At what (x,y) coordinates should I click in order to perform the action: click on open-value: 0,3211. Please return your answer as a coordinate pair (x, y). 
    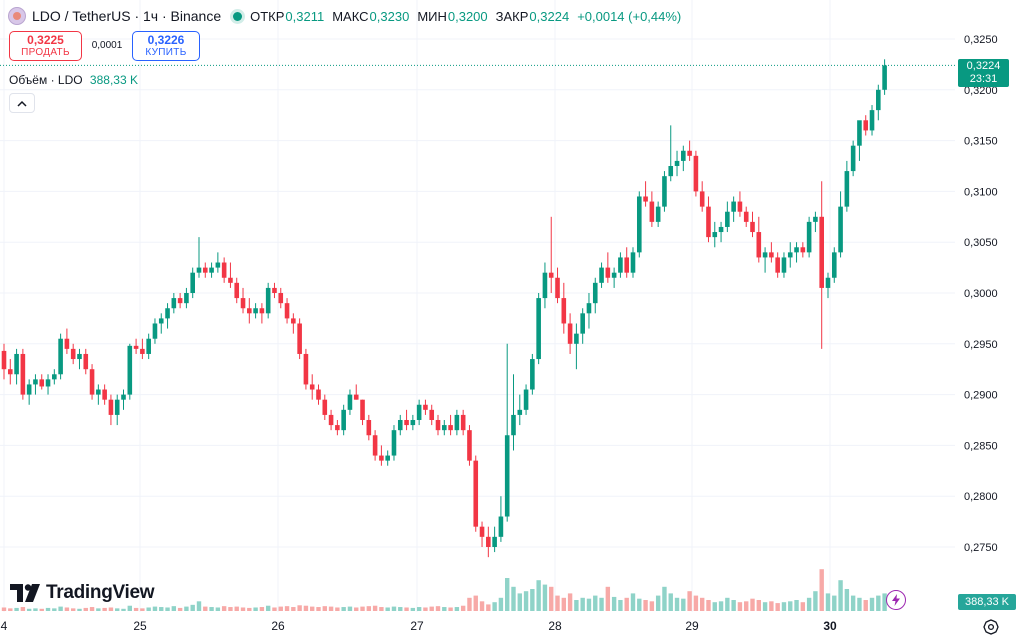
    Looking at the image, I should click on (305, 16).